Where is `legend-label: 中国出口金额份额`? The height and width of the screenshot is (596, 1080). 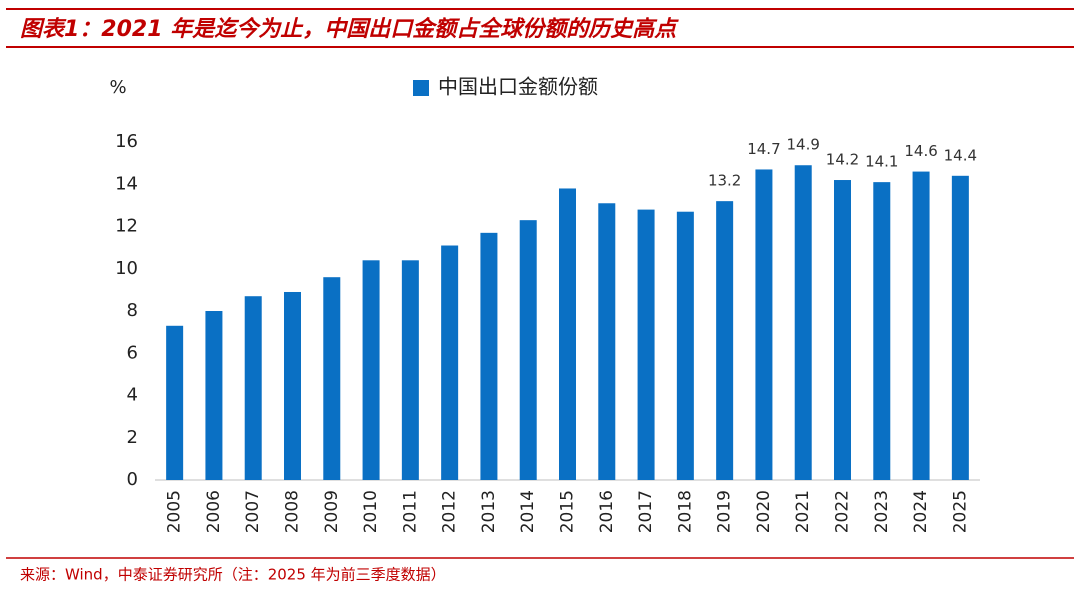 legend-label: 中国出口金额份额 is located at coordinates (518, 87).